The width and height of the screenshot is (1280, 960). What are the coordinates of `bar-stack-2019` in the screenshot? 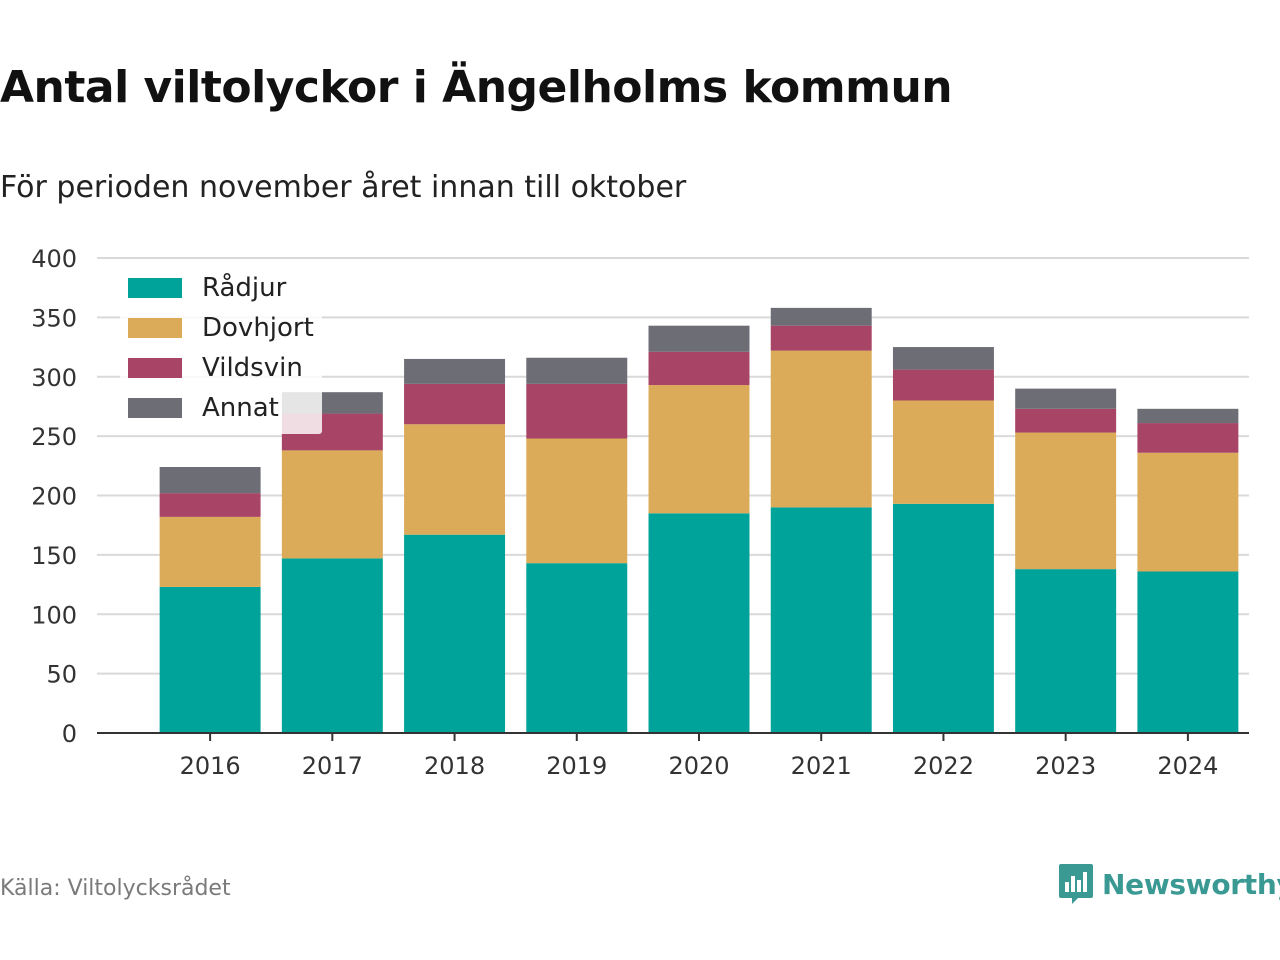 It's located at (577, 545).